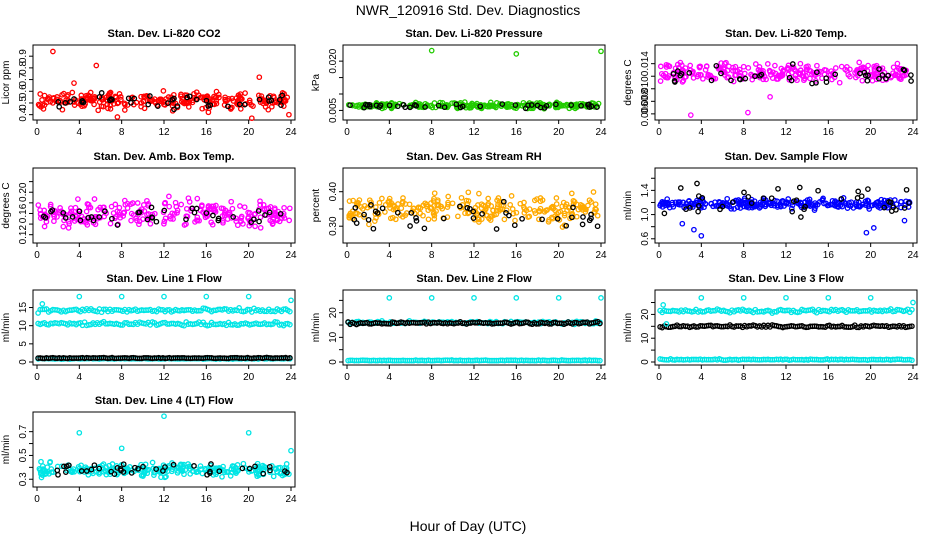 The height and width of the screenshot is (540, 936). Describe the element at coordinates (645, 100) in the screenshot. I see `y-tick-label: 0.008` at that location.